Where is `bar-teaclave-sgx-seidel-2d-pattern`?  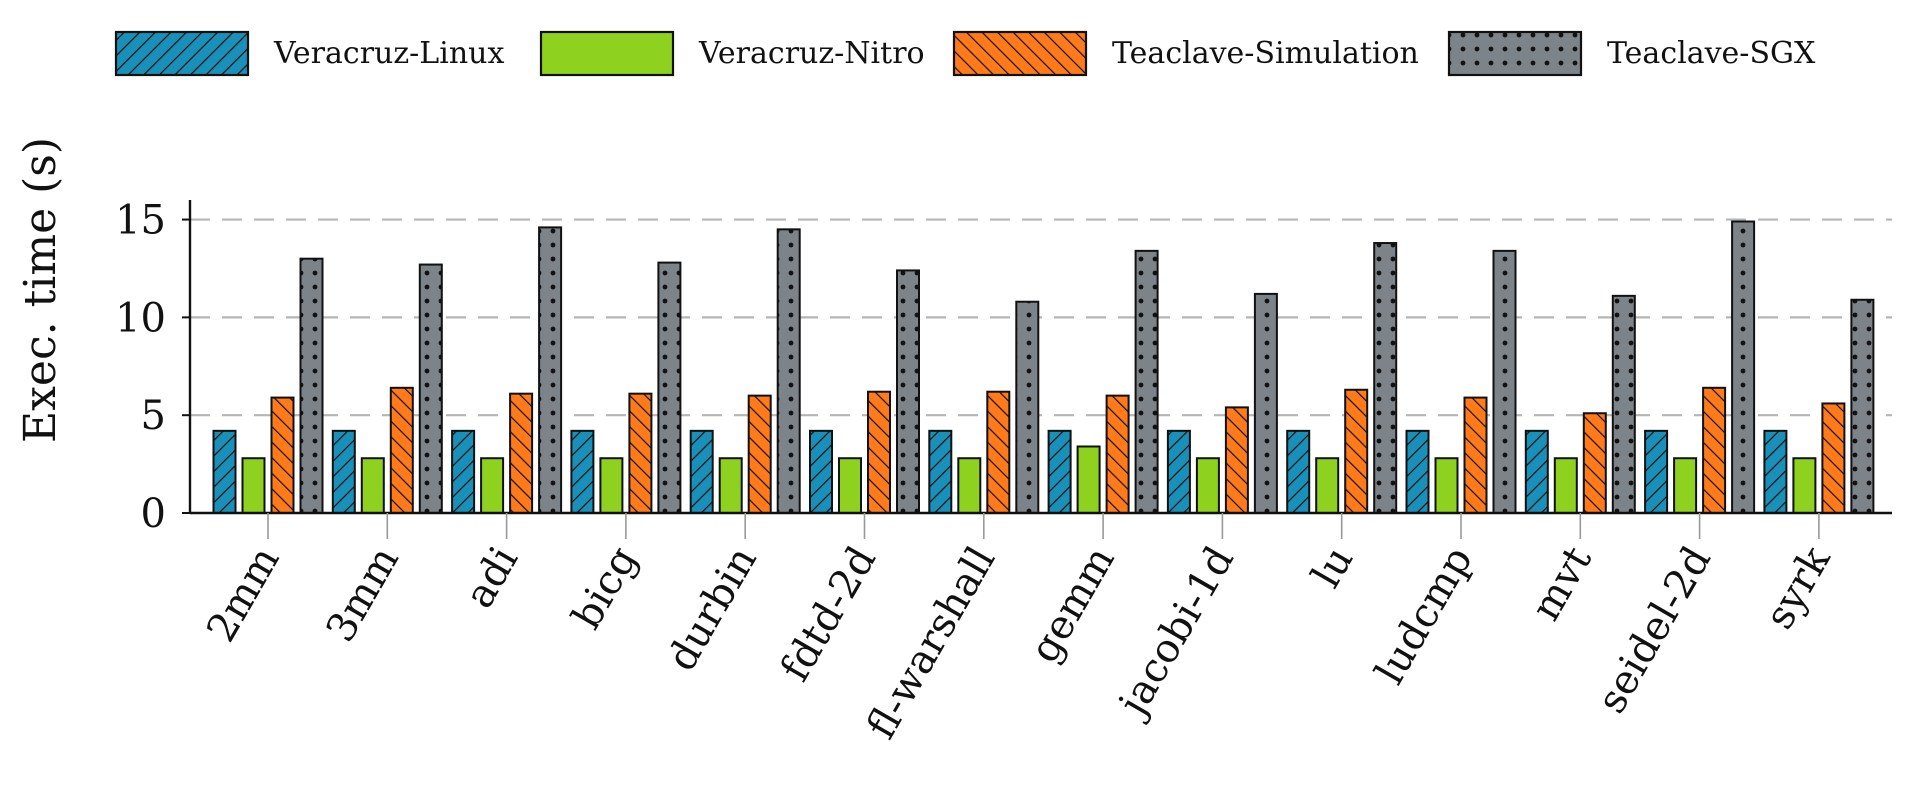 bar-teaclave-sgx-seidel-2d-pattern is located at coordinates (1743, 367).